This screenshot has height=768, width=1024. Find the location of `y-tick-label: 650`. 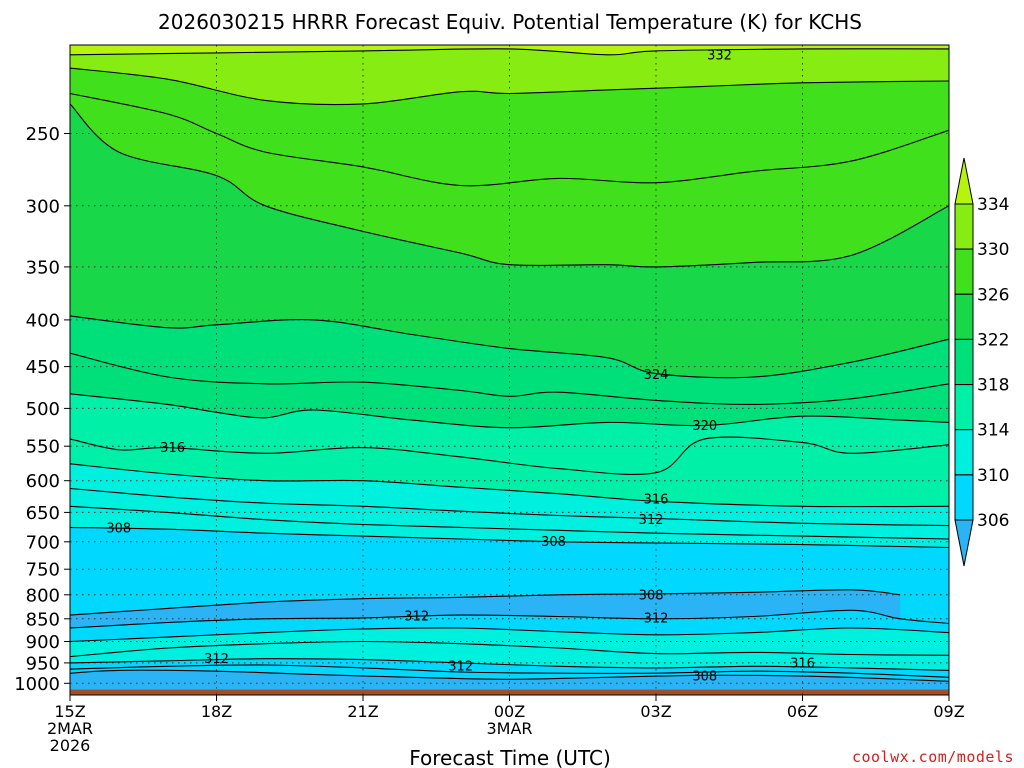

y-tick-label: 650 is located at coordinates (43, 513).